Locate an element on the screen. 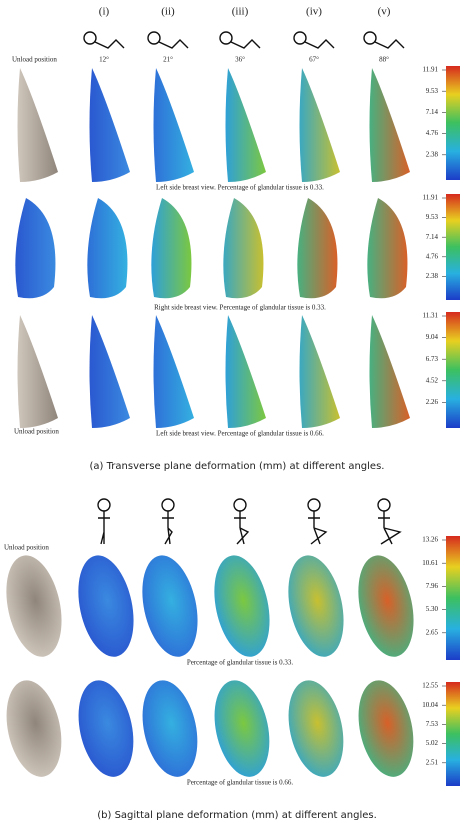  colorbar-label: 12.55 is located at coordinates (430, 686).